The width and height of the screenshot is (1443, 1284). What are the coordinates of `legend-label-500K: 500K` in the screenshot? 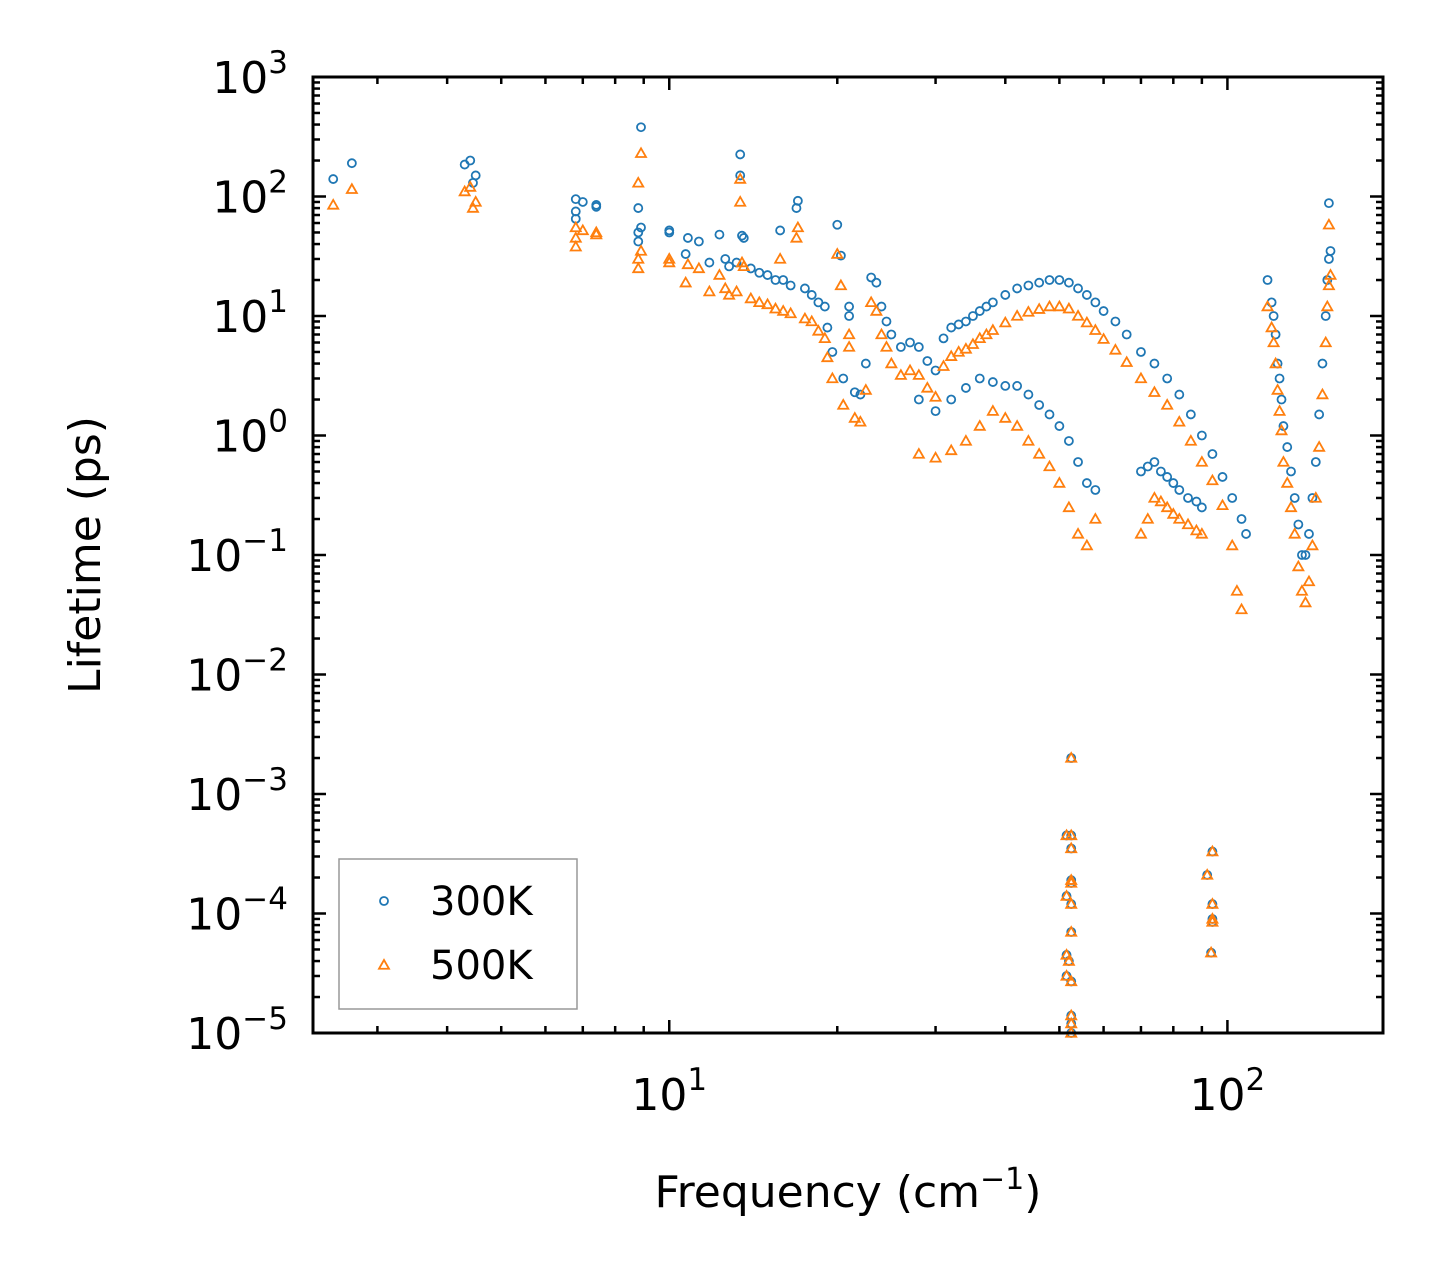 It's located at (482, 966).